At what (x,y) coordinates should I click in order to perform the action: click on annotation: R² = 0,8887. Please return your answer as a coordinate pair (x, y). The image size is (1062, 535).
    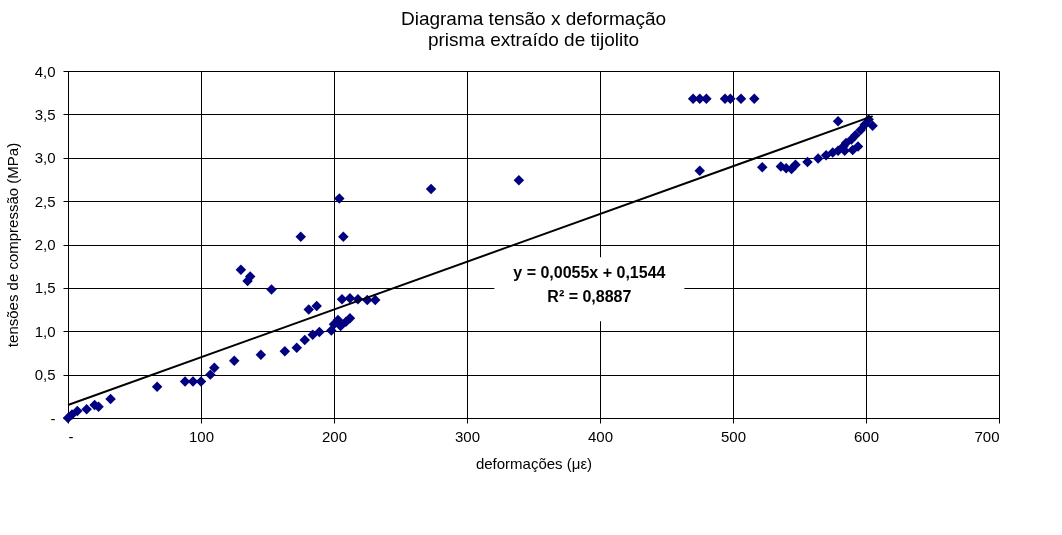
    Looking at the image, I should click on (589, 297).